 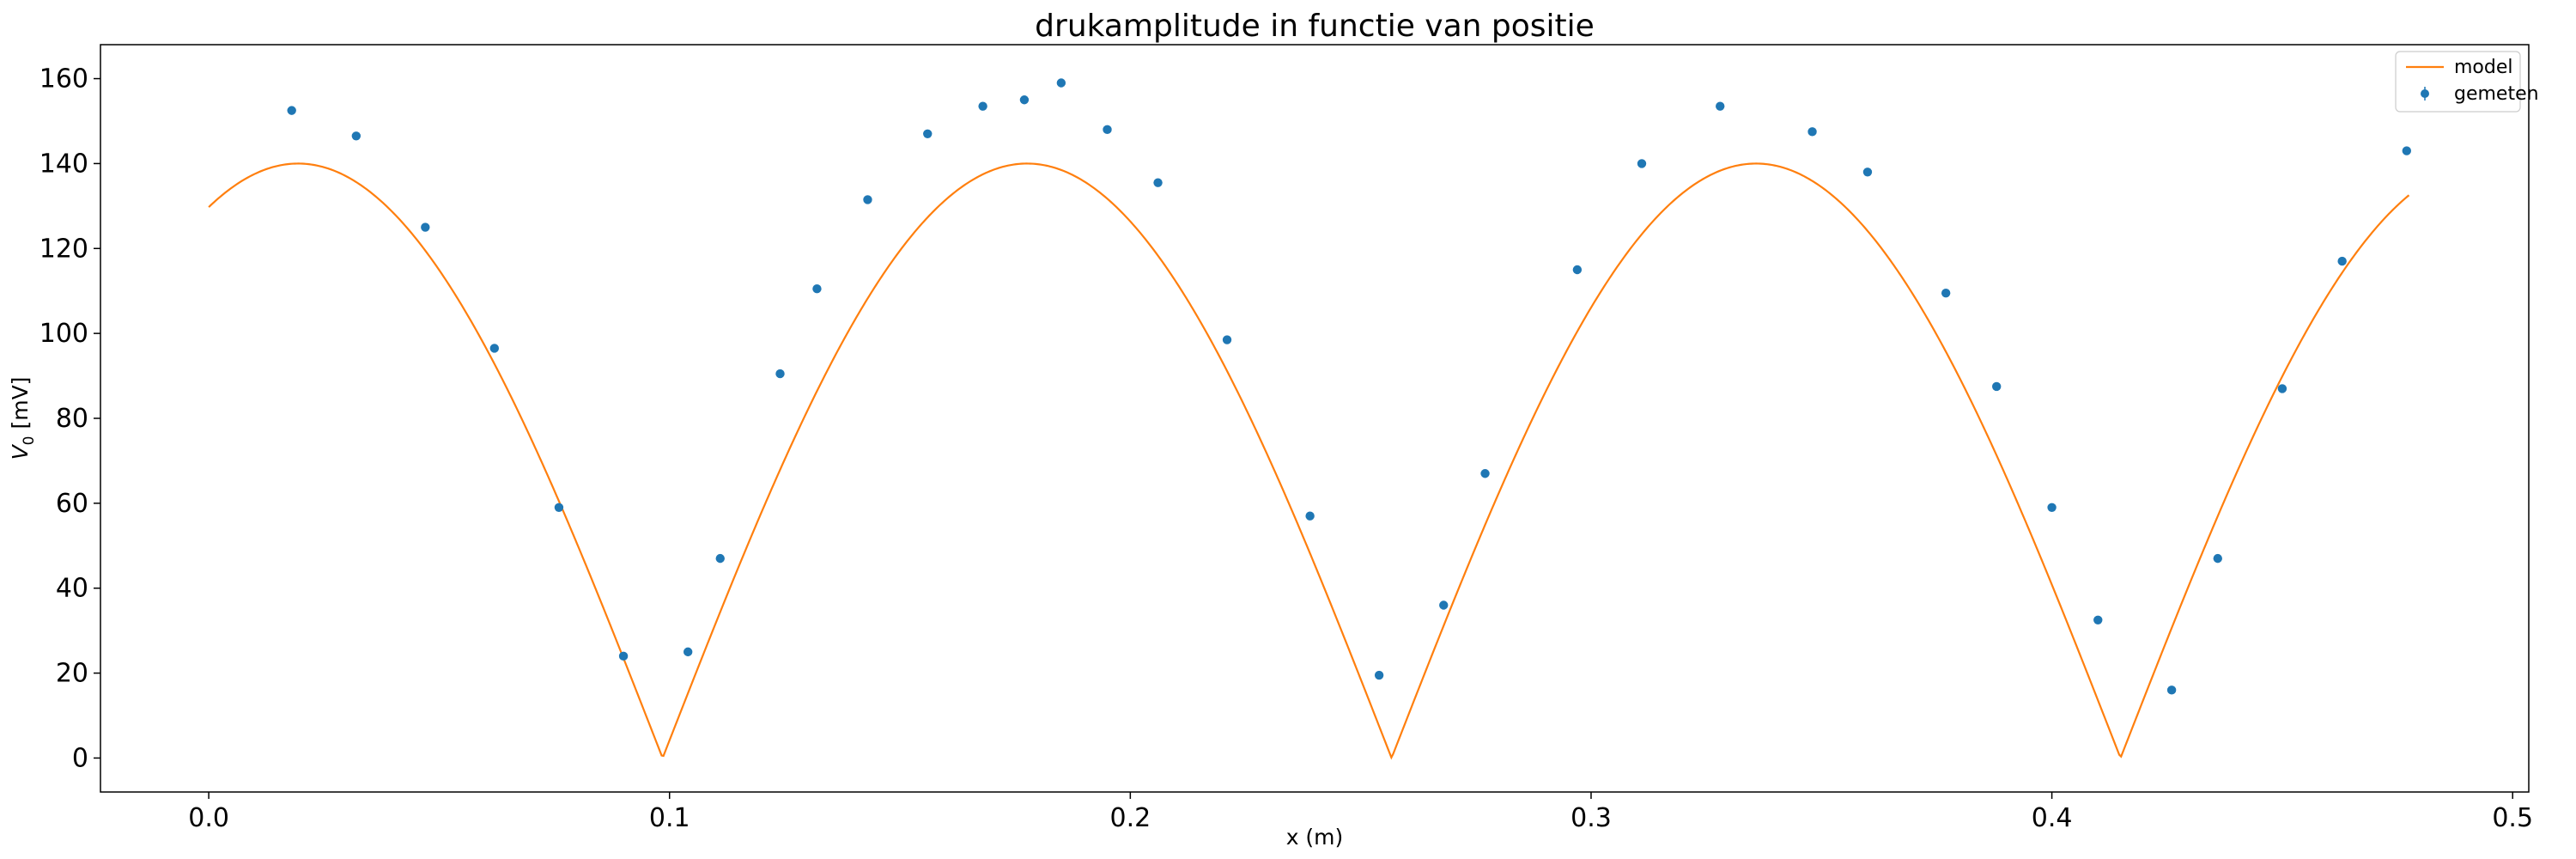 I want to click on y-tick-label: 140, so click(x=64, y=164).